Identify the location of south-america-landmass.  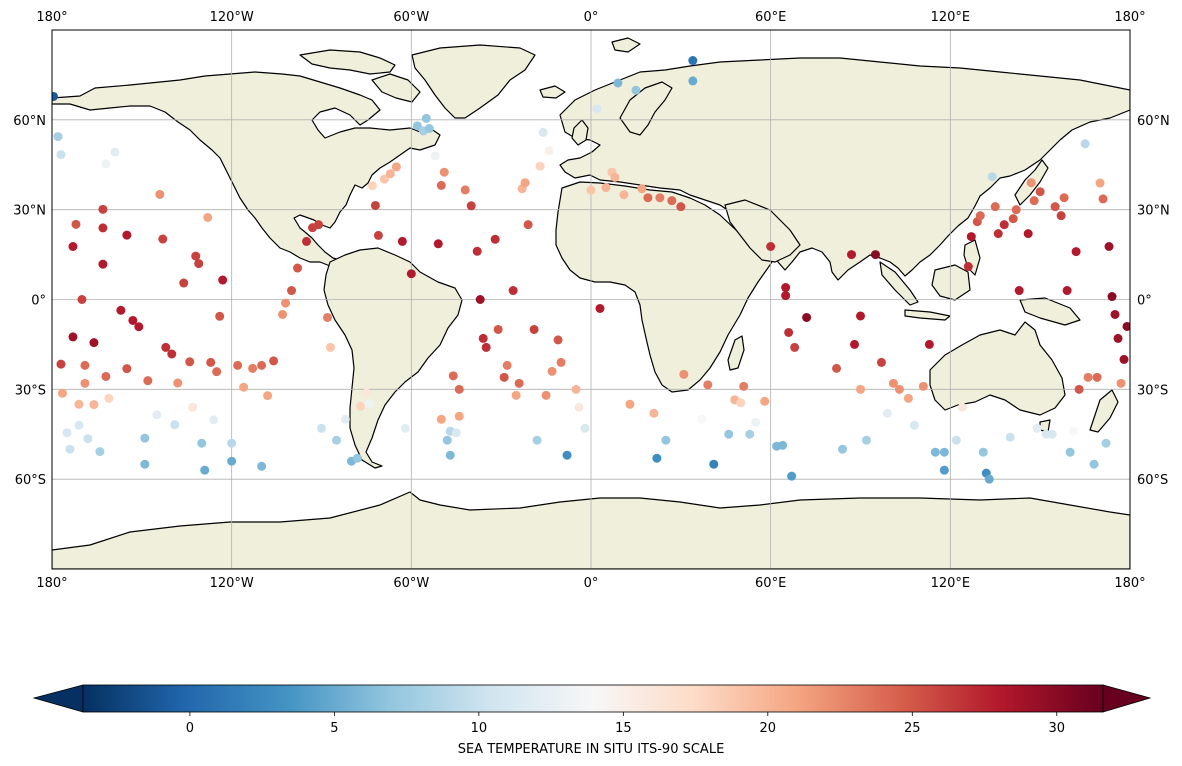
(393, 358).